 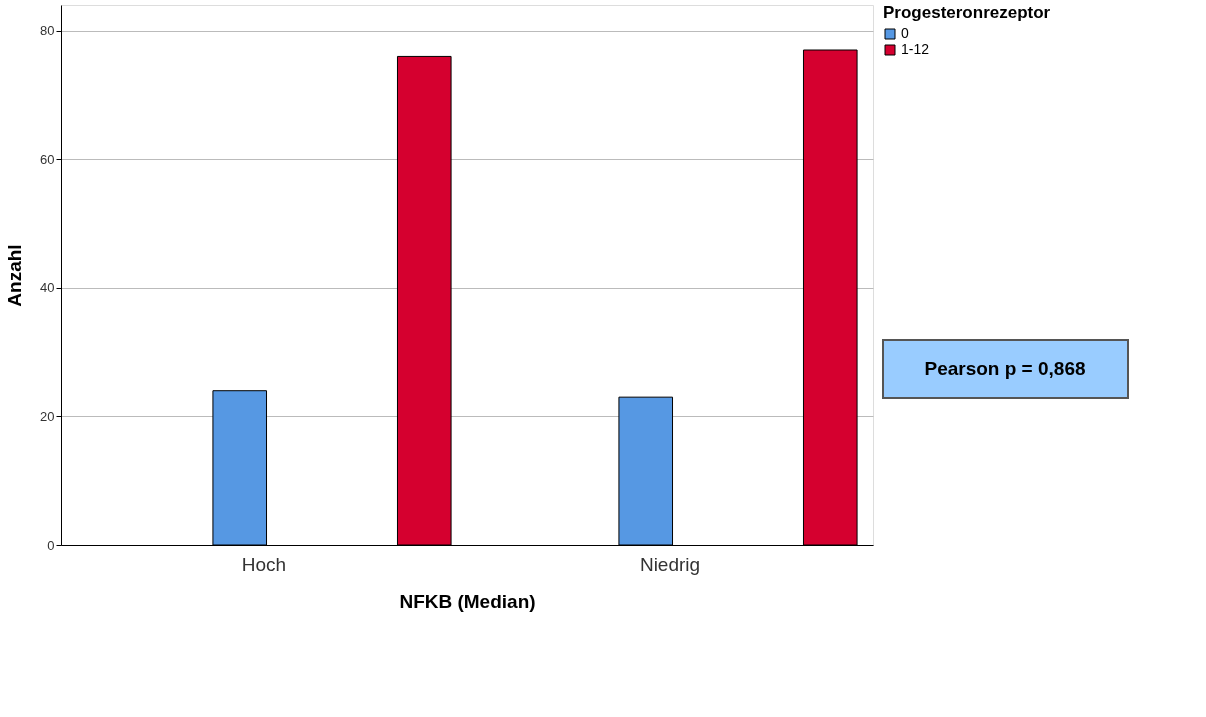 What do you see at coordinates (264, 564) in the screenshot?
I see `x-tick-label: Hoch` at bounding box center [264, 564].